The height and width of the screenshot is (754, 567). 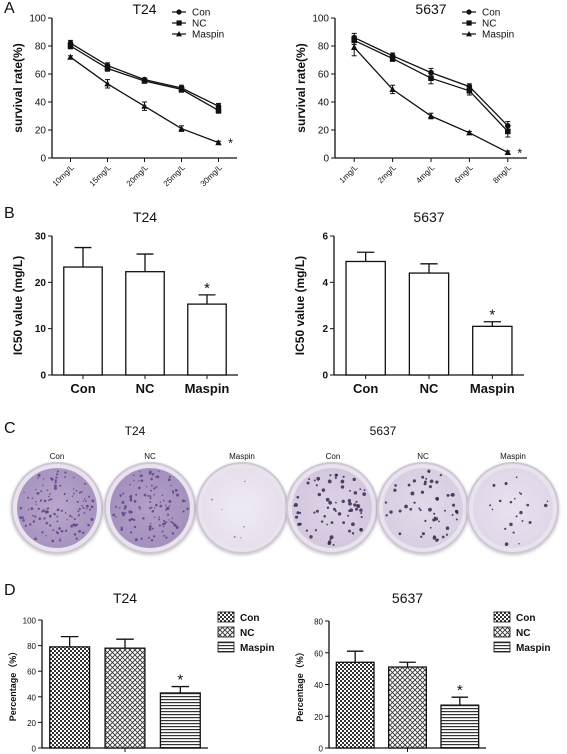 What do you see at coordinates (41, 237) in the screenshot?
I see `y-tick-label: 30` at bounding box center [41, 237].